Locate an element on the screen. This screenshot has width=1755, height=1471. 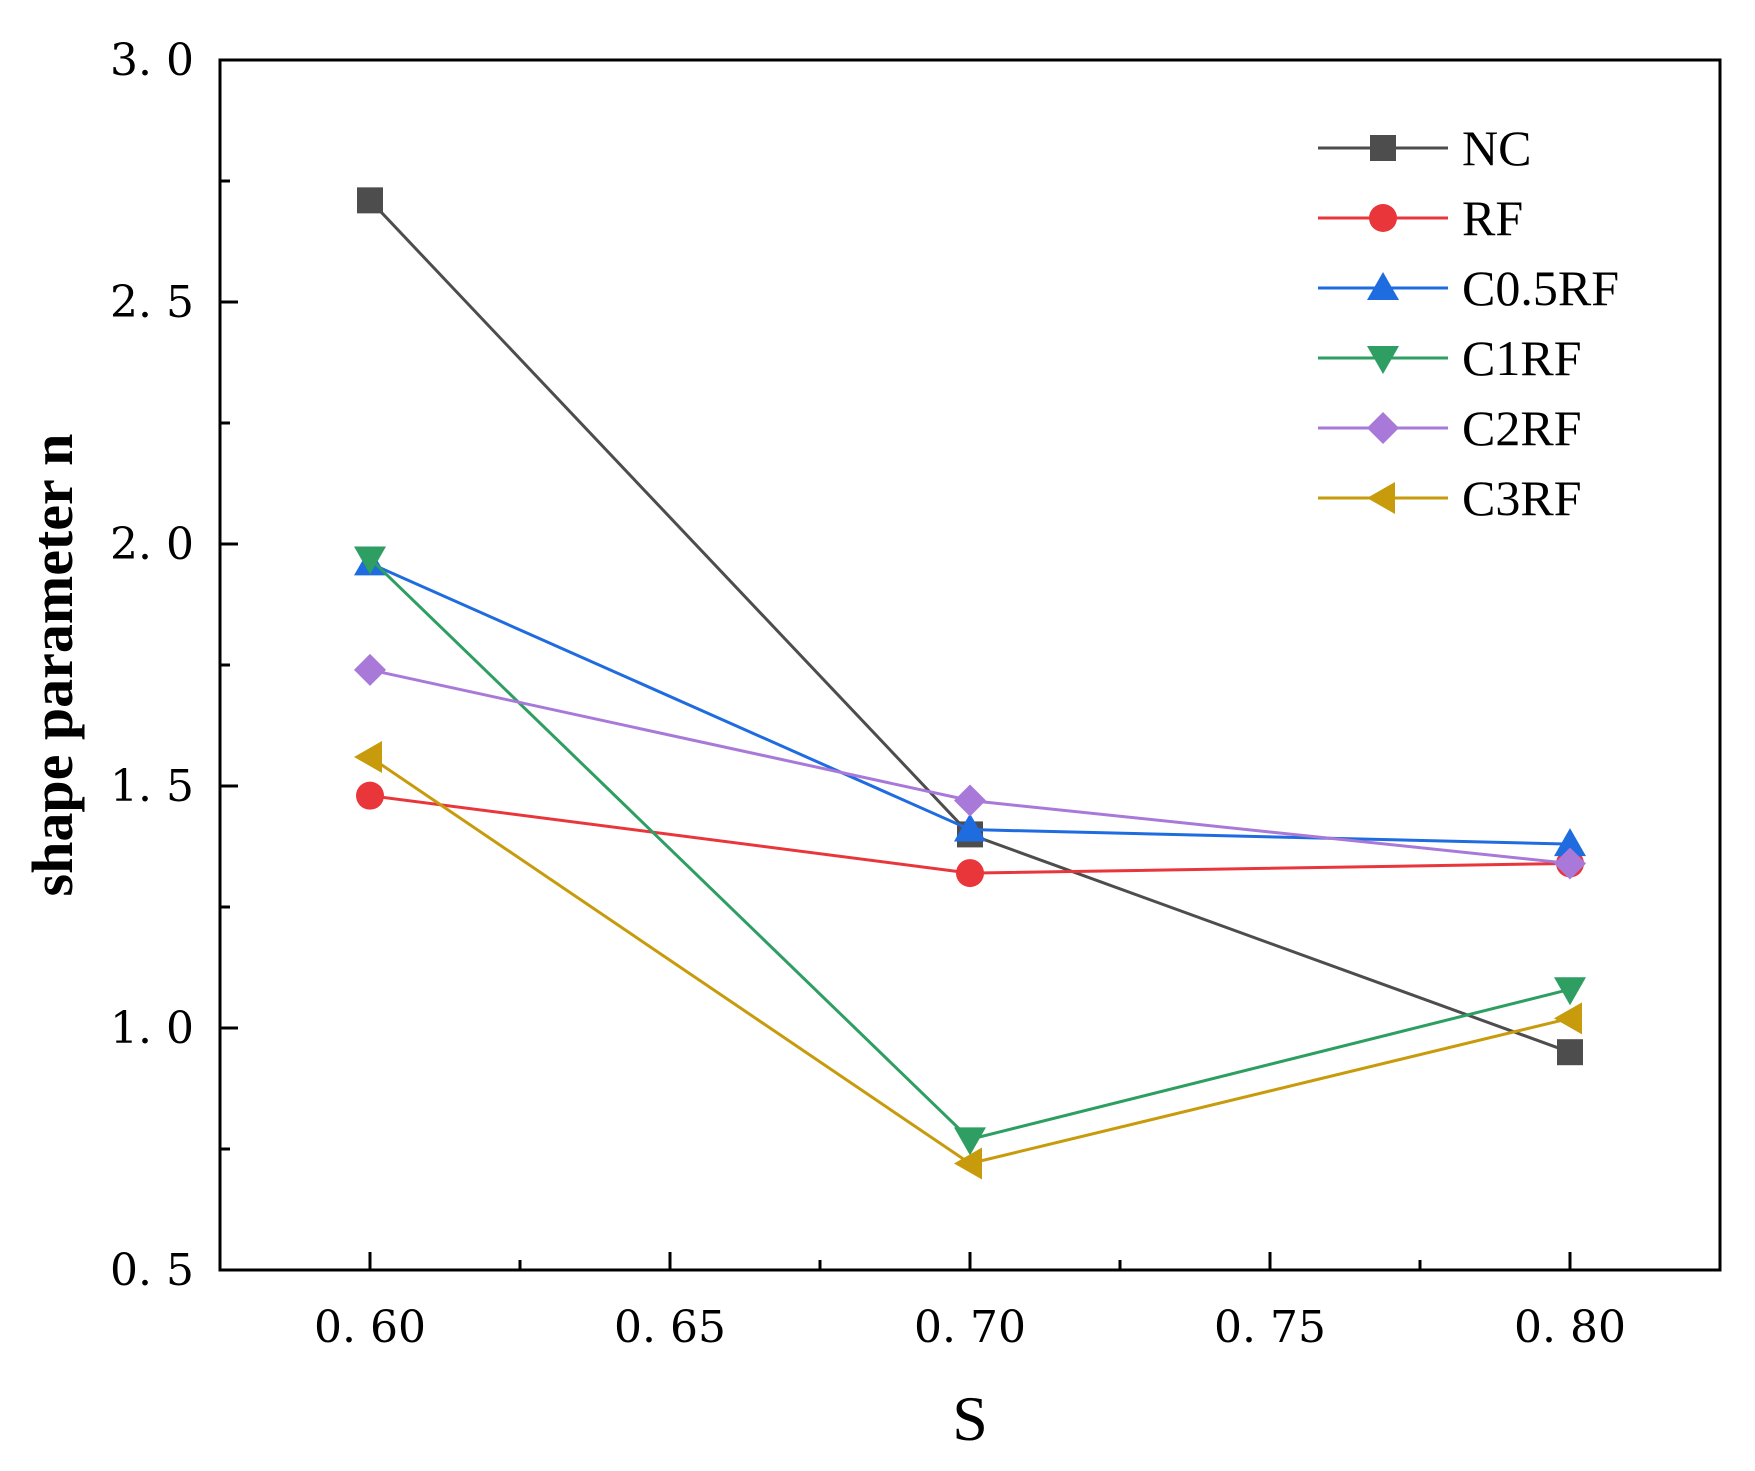
y-axis-ticks is located at coordinates (229, 665).